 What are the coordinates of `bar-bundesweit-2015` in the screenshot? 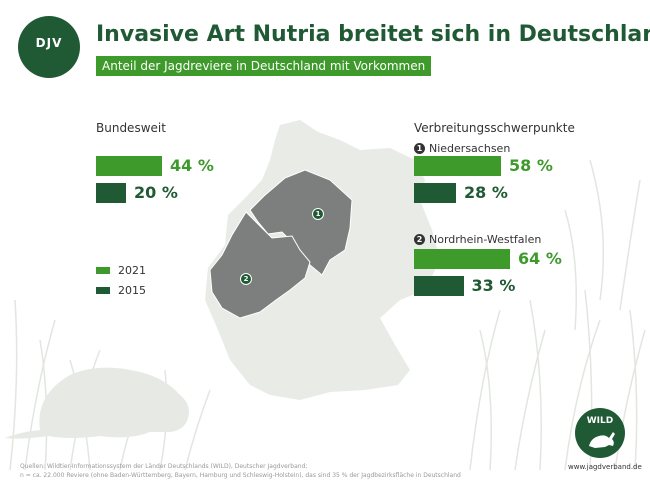 It's located at (111, 193).